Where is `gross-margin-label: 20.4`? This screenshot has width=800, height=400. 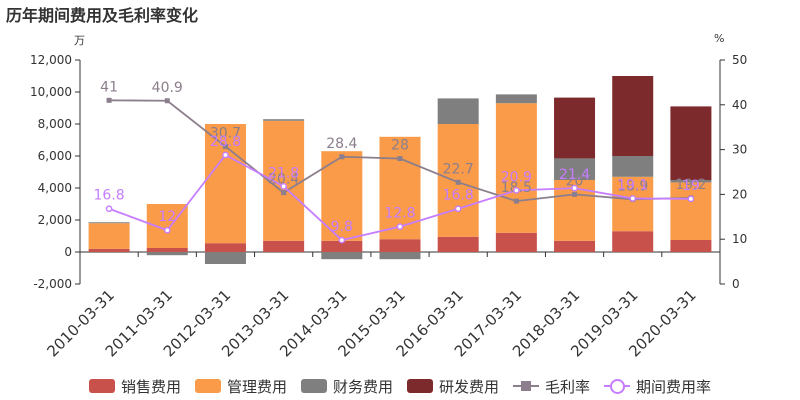 gross-margin-label: 20.4 is located at coordinates (283, 180).